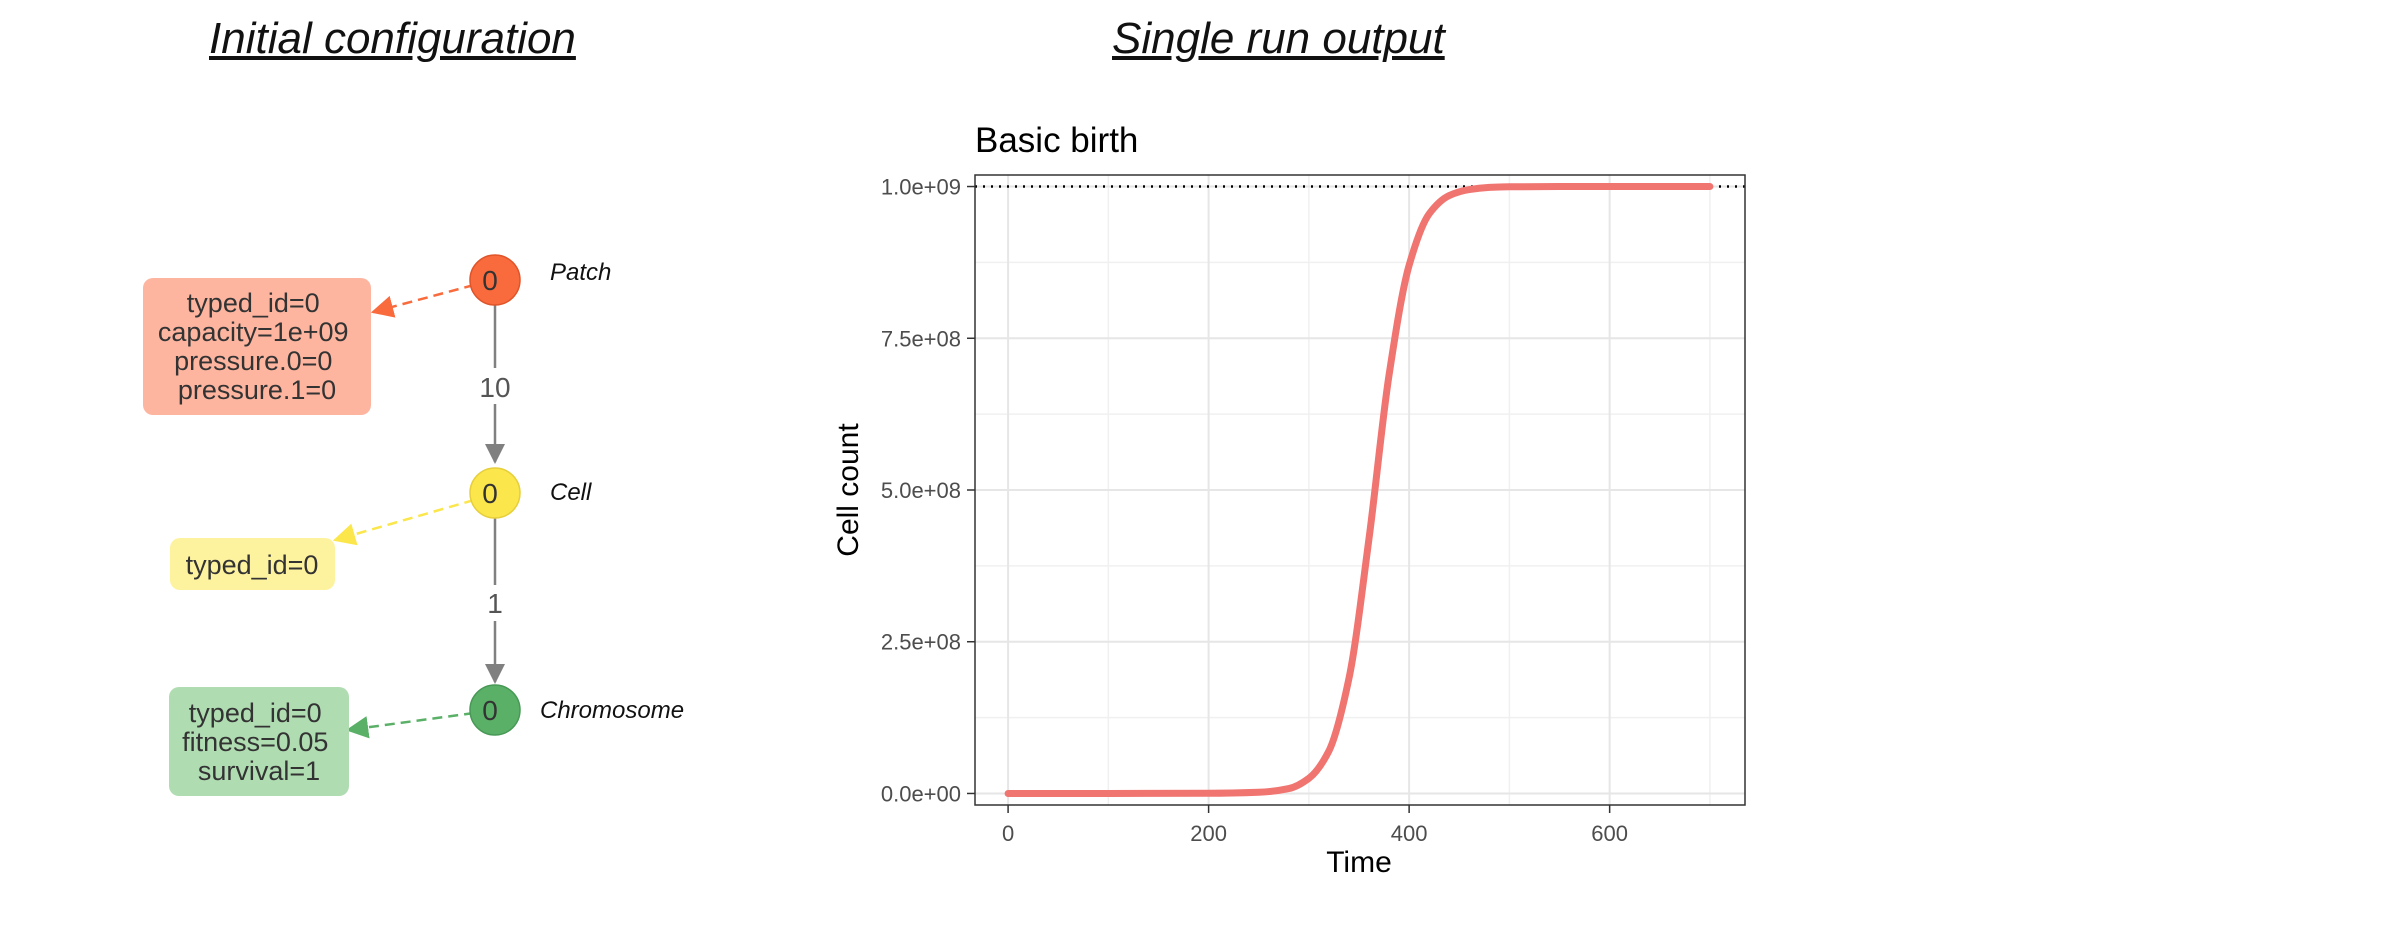 This screenshot has height=928, width=2394. Describe the element at coordinates (257, 390) in the screenshot. I see `attr-patch-3: pressure.1=0` at that location.